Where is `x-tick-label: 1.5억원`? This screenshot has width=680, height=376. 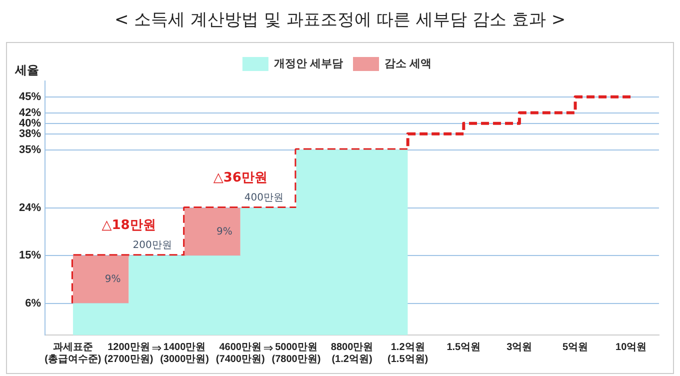
x-tick-label: 1.5억원 is located at coordinates (463, 347).